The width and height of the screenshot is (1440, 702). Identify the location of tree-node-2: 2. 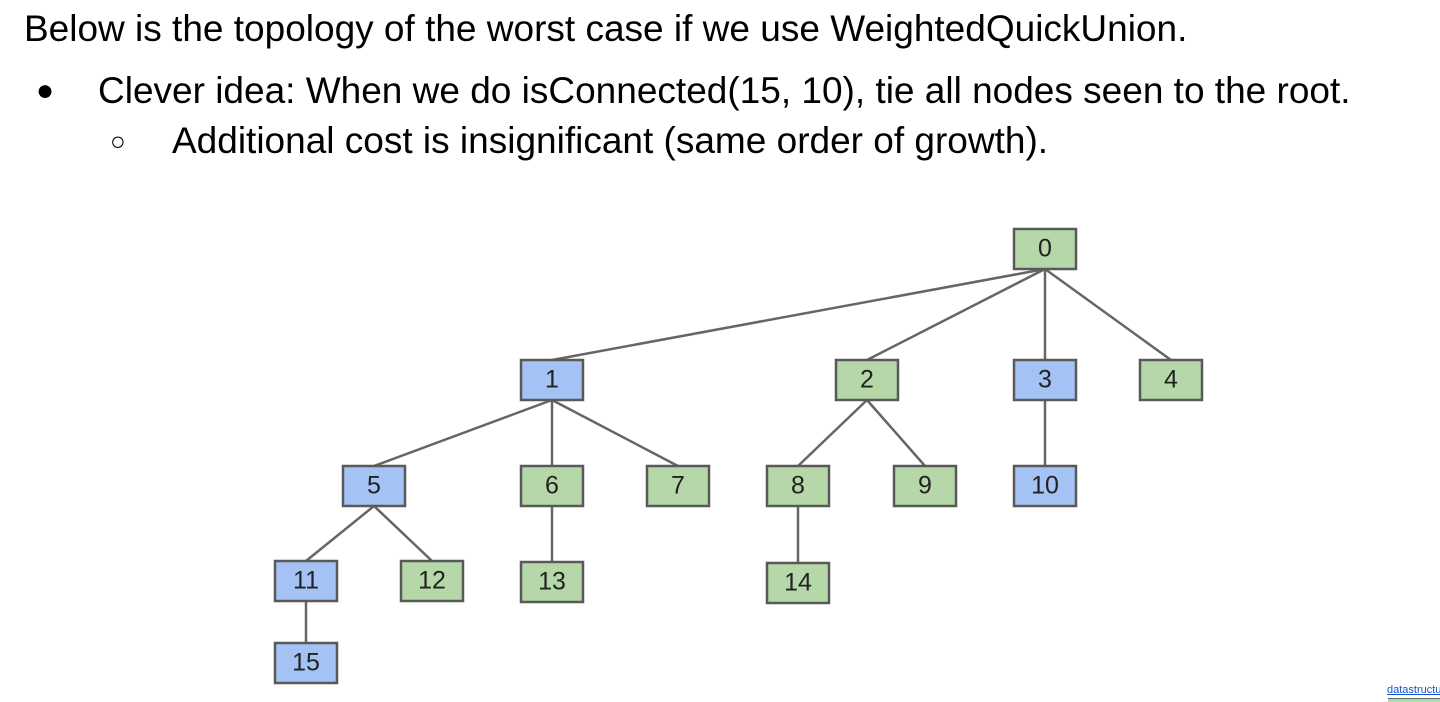
(867, 380).